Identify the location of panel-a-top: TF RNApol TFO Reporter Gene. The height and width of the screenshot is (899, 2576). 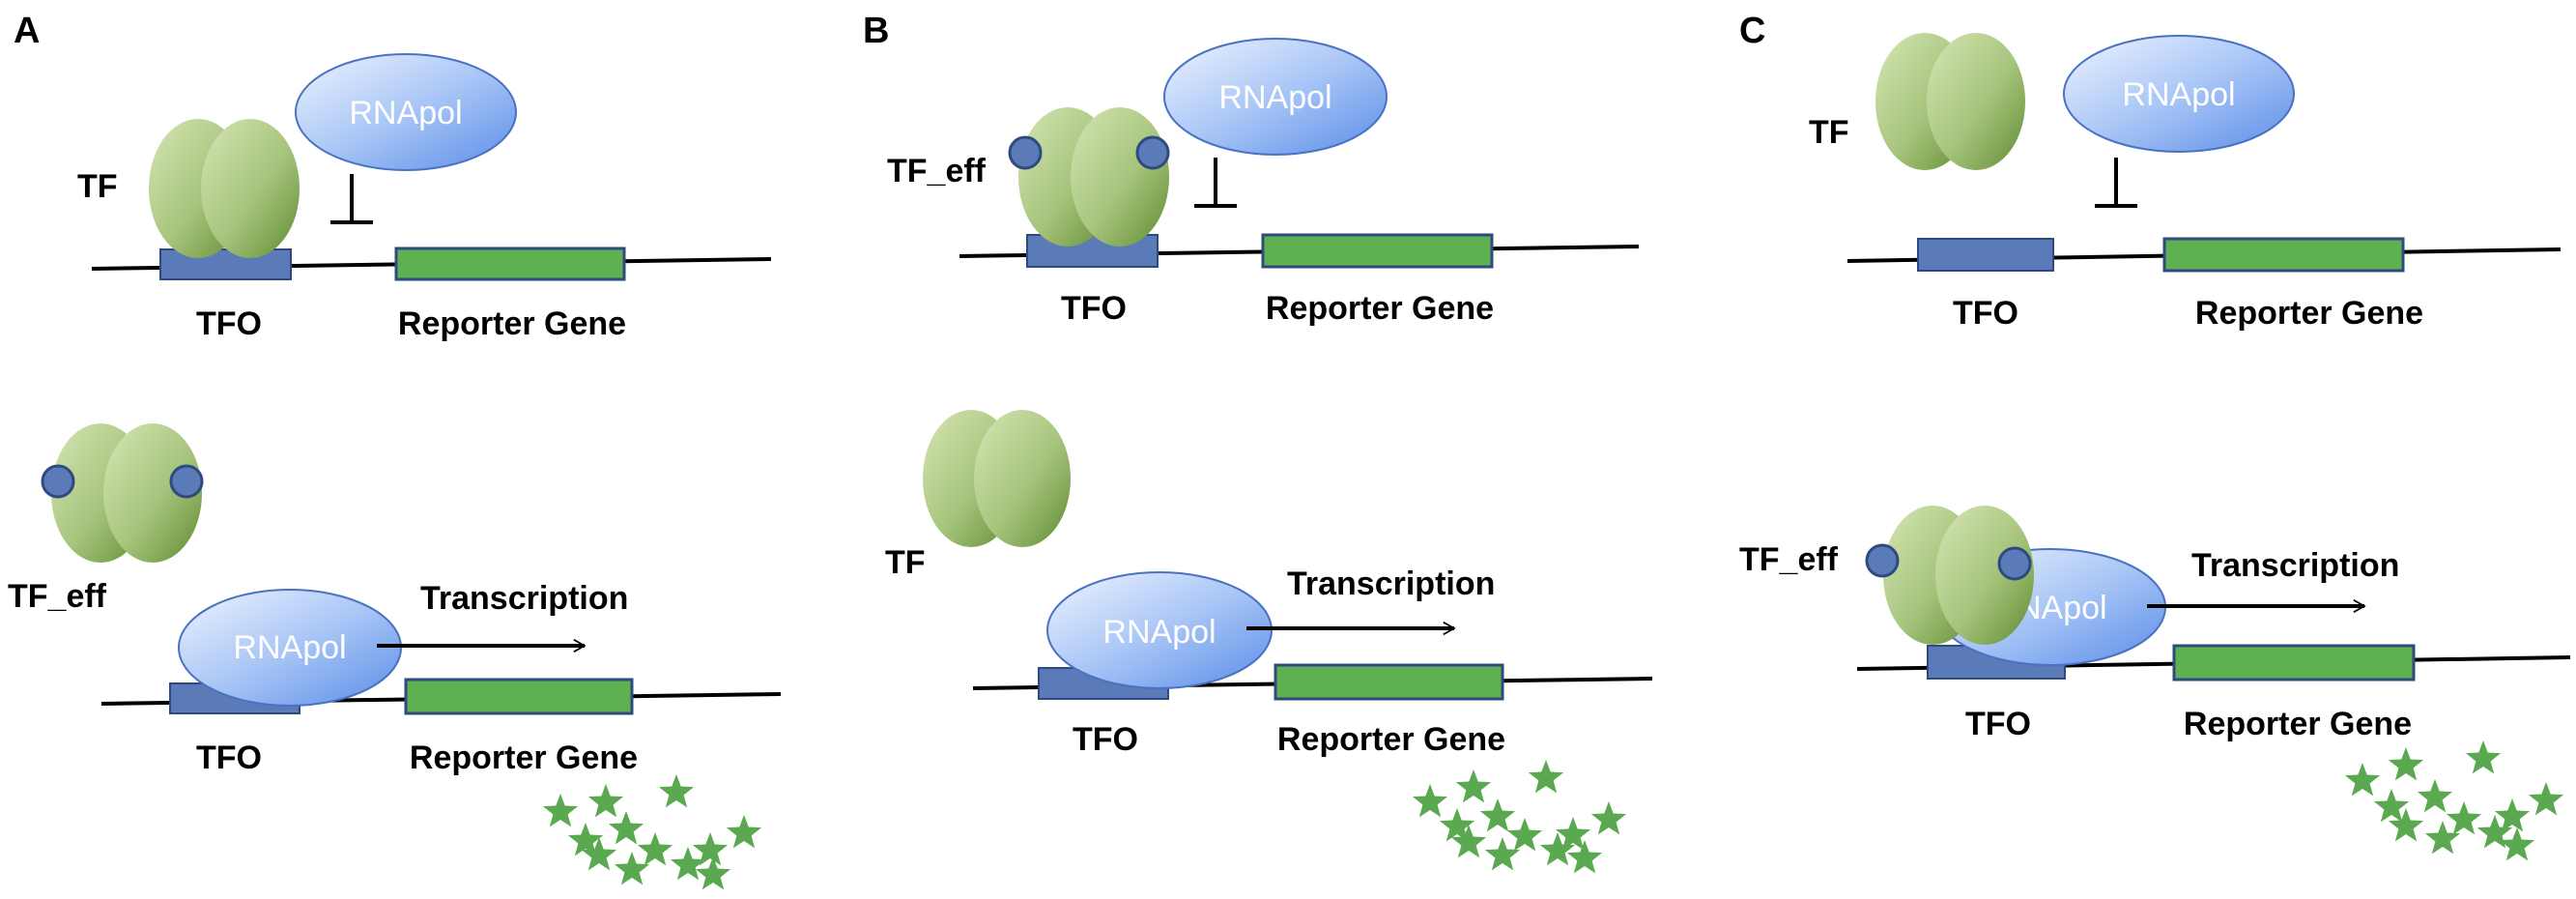
(425, 198).